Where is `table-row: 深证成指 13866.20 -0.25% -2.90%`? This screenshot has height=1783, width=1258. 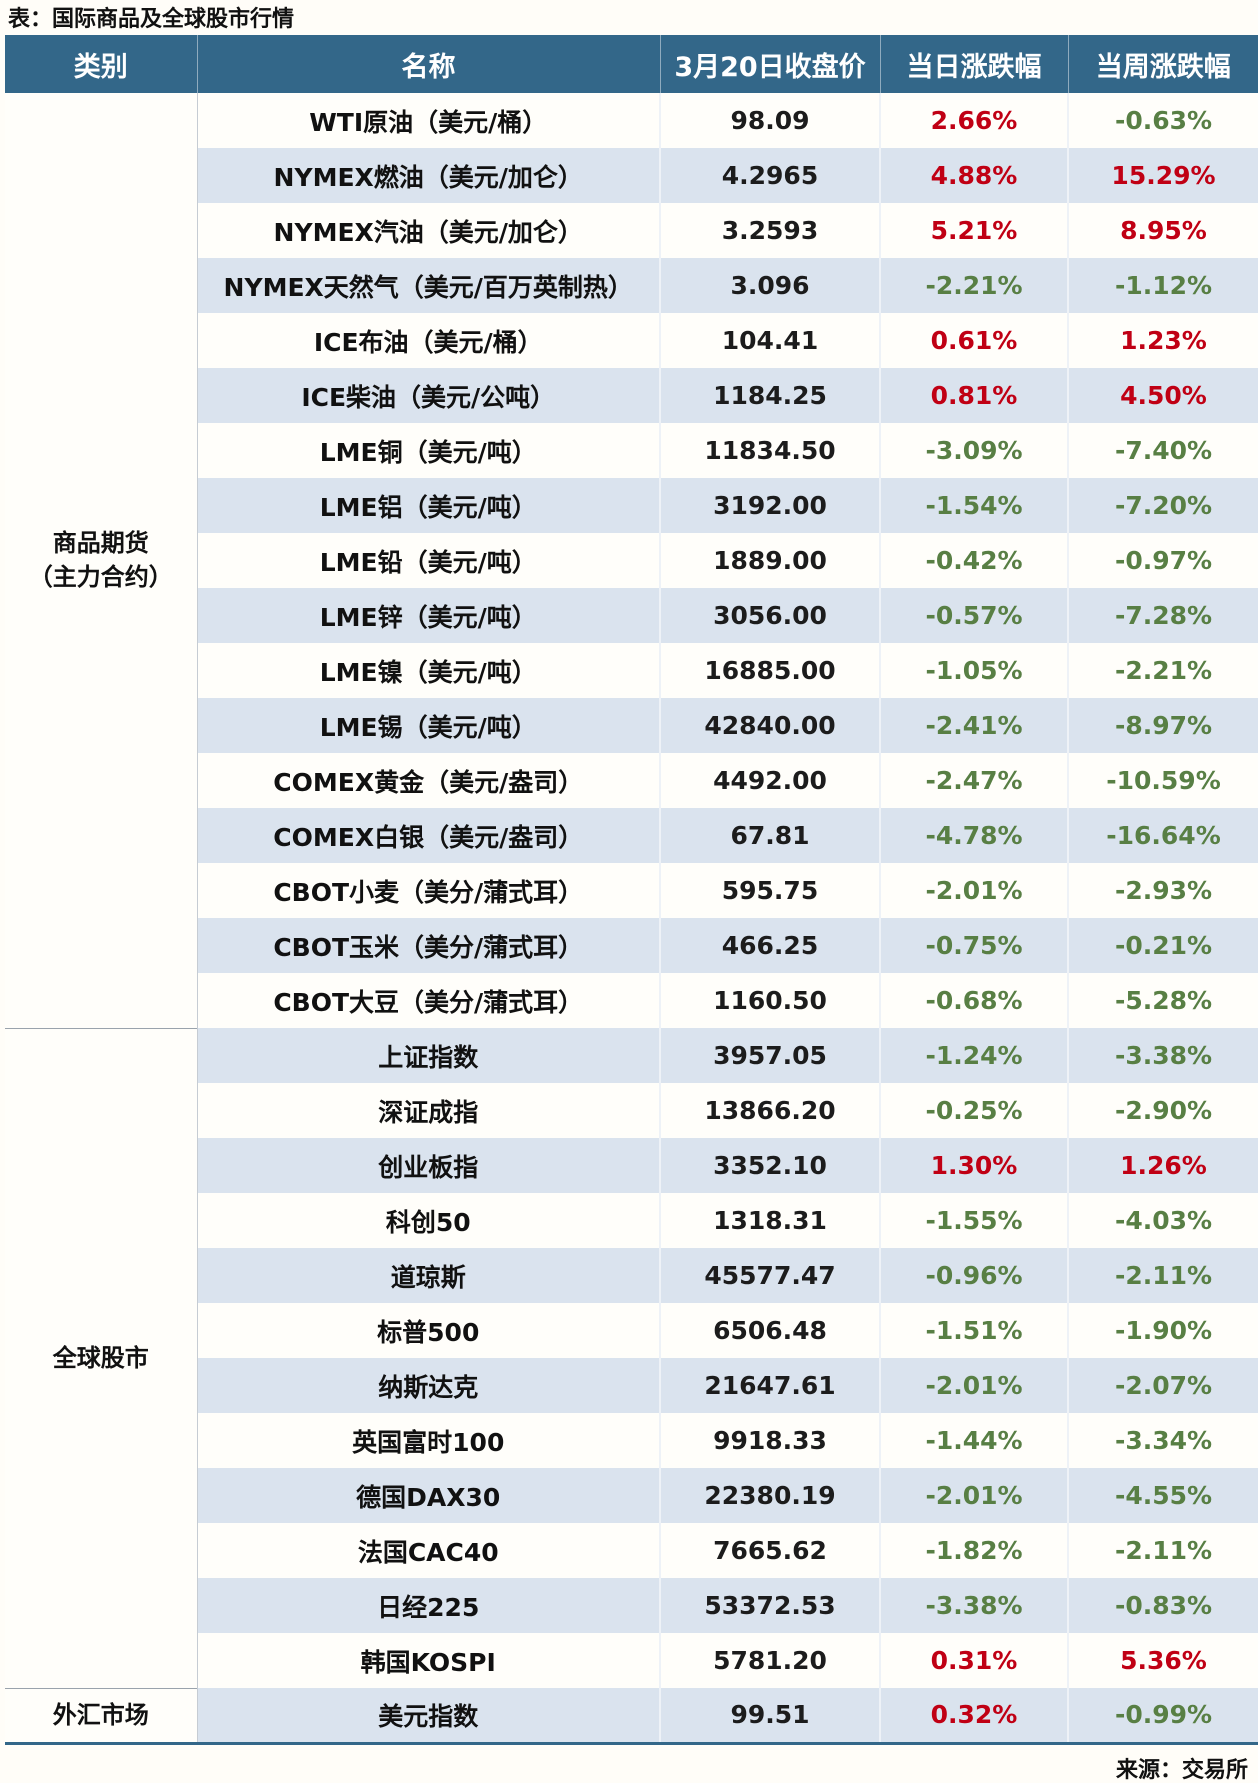
table-row: 深证成指 13866.20 -0.25% -2.90% is located at coordinates (631, 1110).